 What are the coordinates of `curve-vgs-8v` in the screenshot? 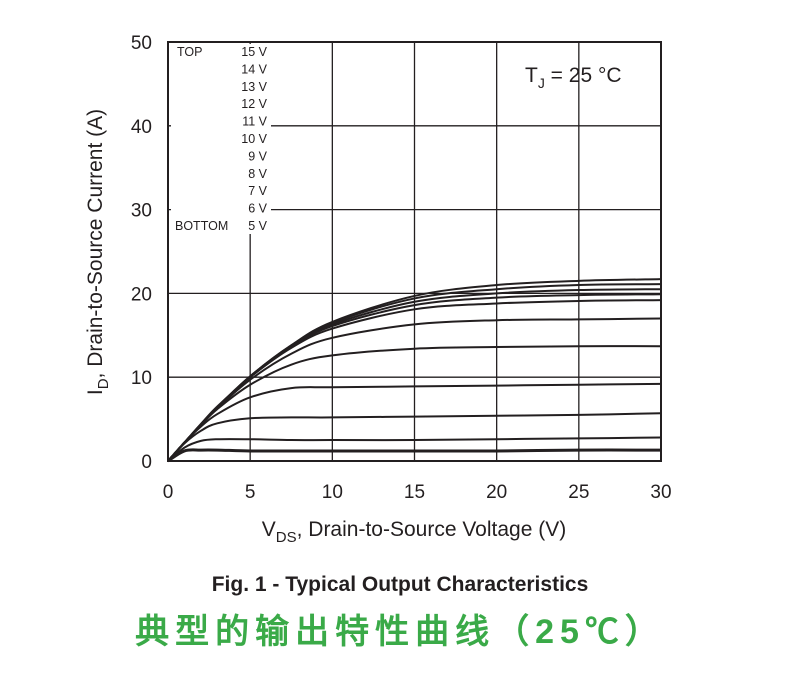 It's located at (414, 422).